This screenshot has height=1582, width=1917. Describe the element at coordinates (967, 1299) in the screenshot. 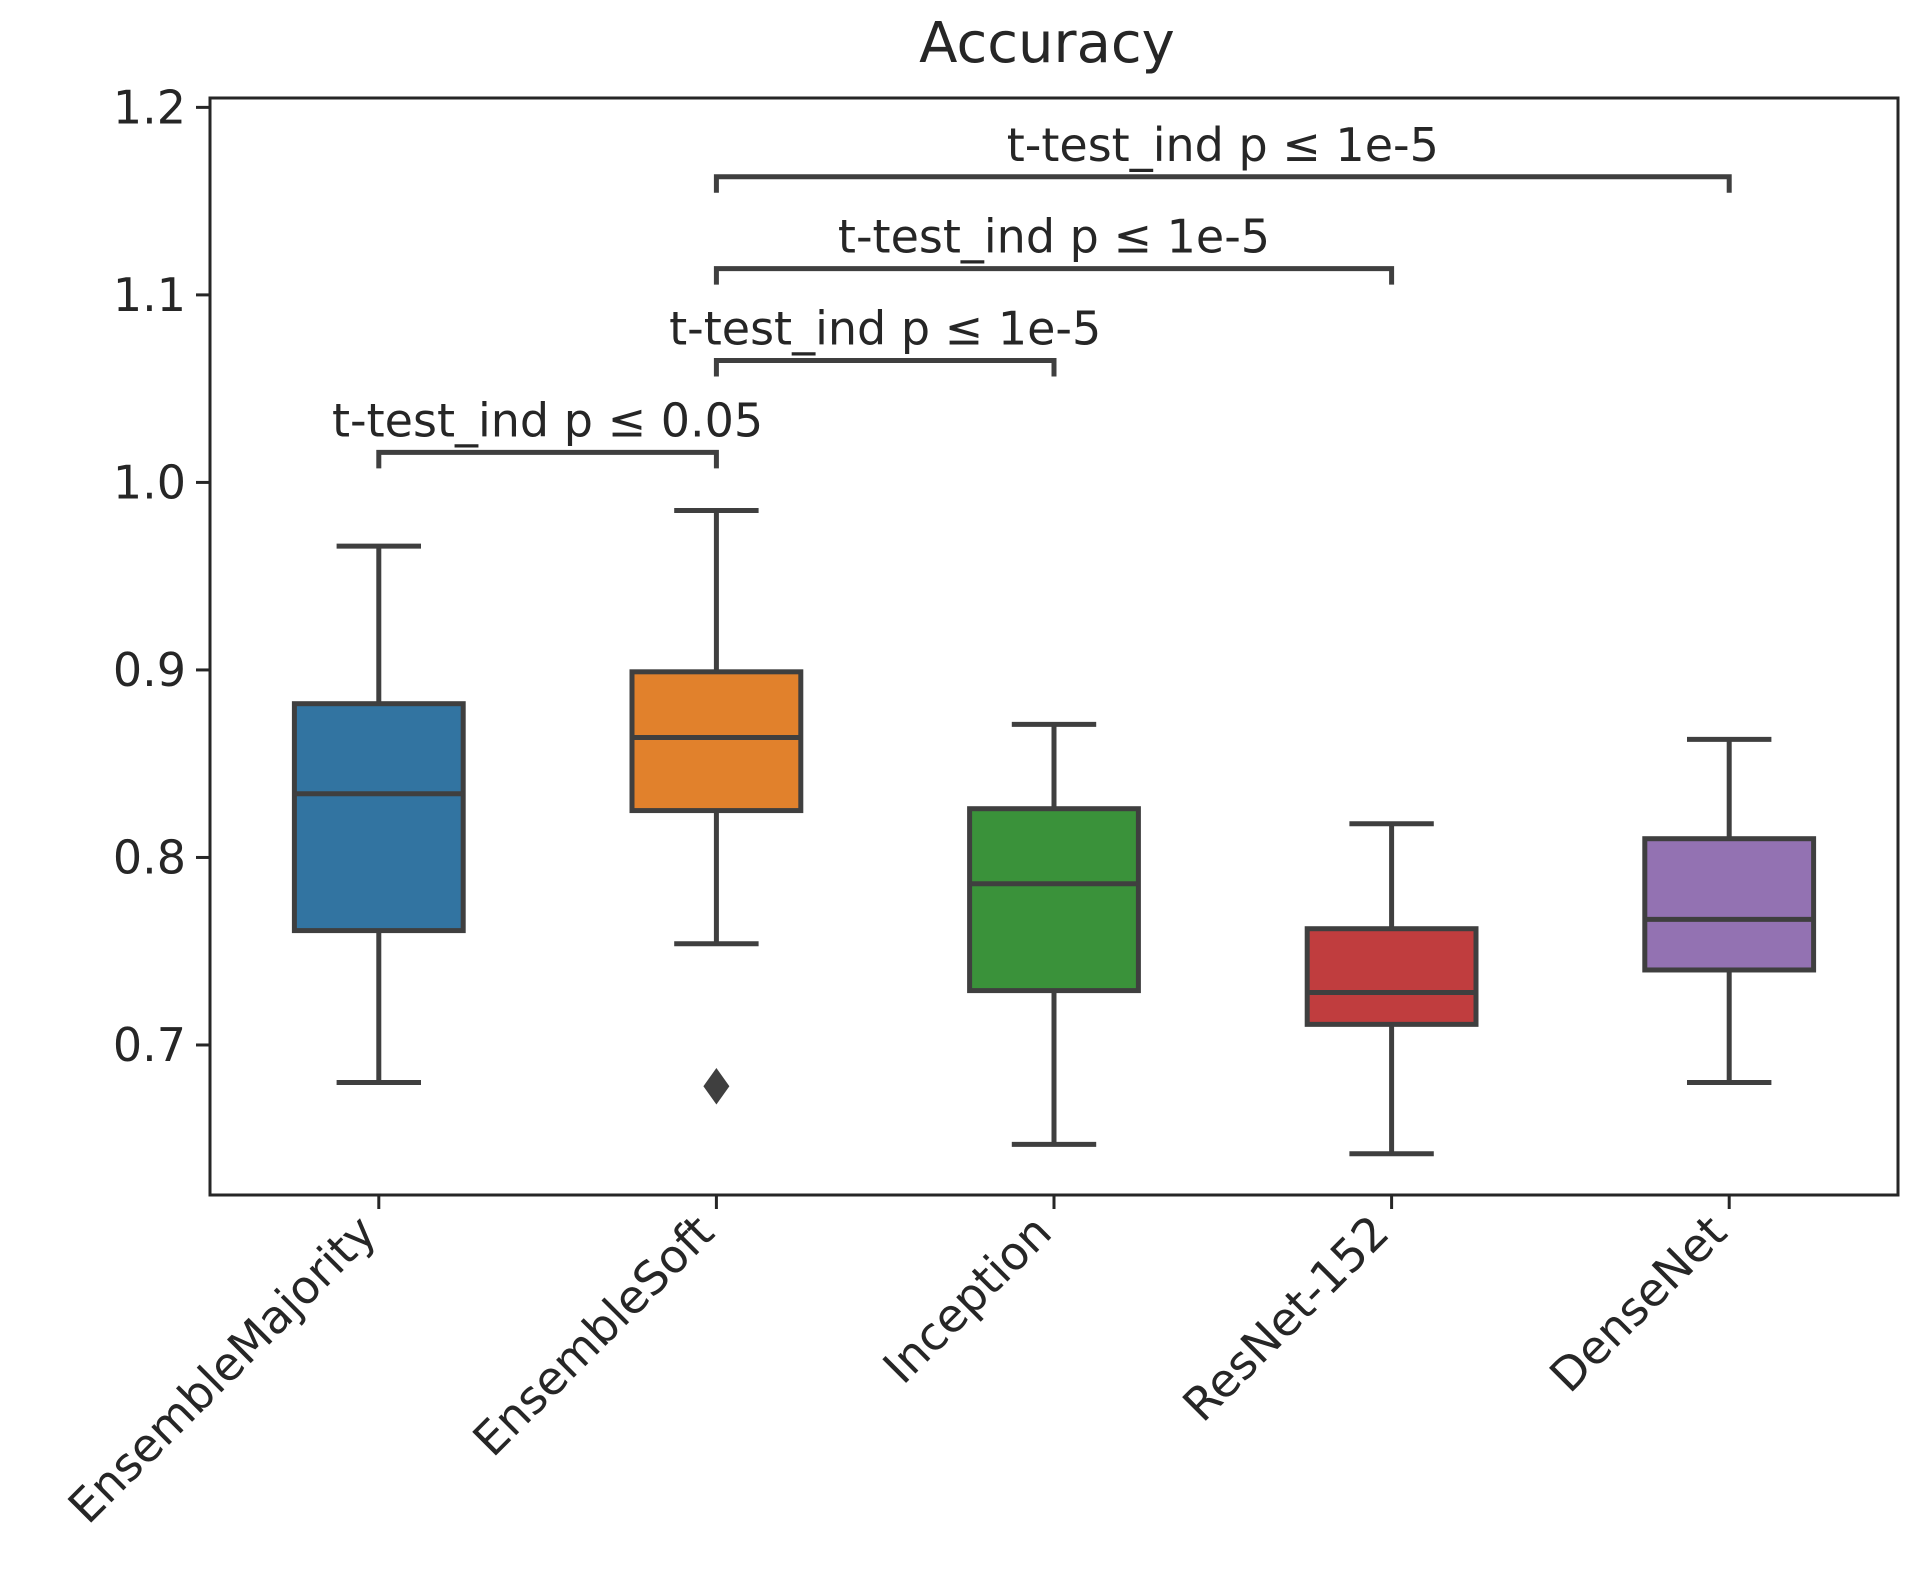

I see `x-tick-label: Inception` at that location.